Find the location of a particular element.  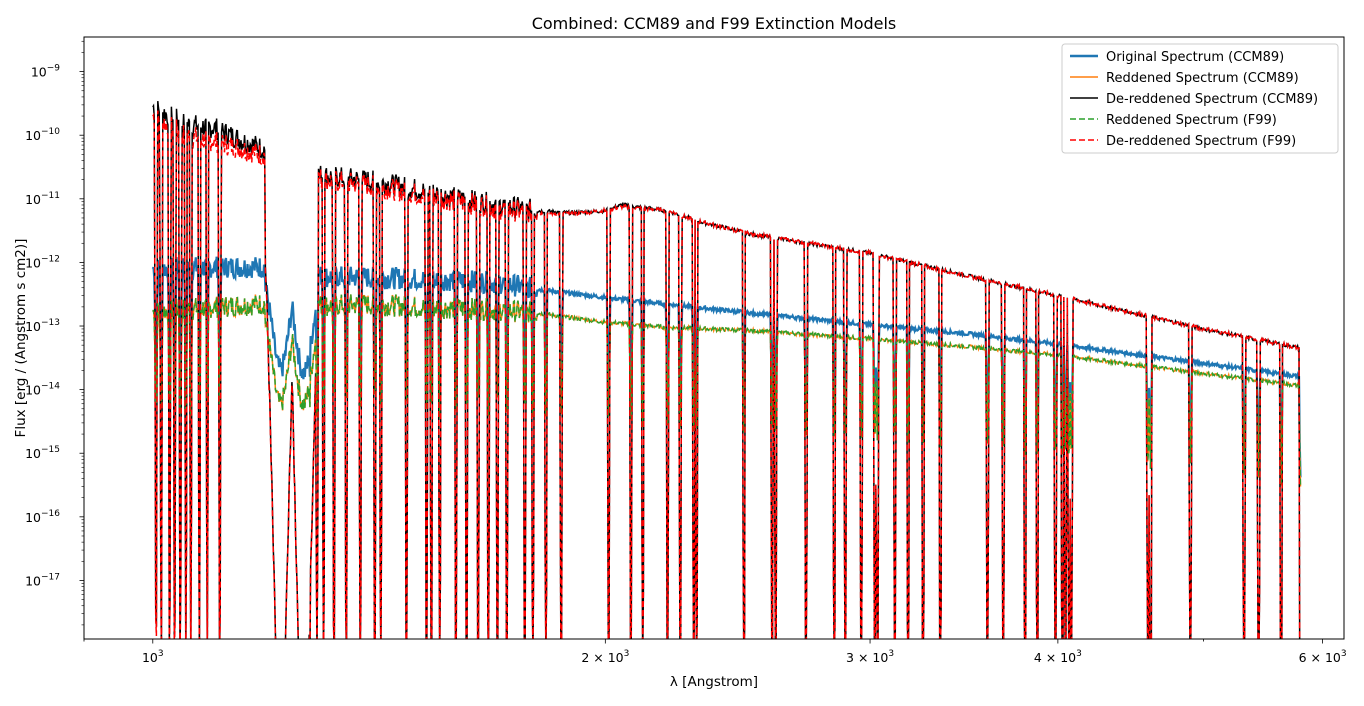

x-tick-mantissa: 6 × is located at coordinates (1312, 657).